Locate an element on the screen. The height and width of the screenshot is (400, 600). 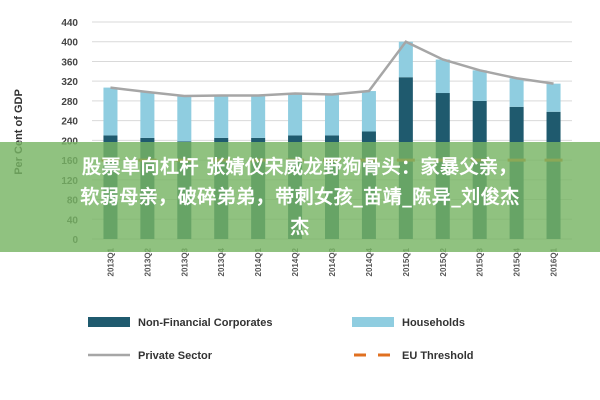
overlay-line-1: 股票单向杠杆 张婧仪宋威龙野狗骨头：家暴父亲， is located at coordinates (300, 167).